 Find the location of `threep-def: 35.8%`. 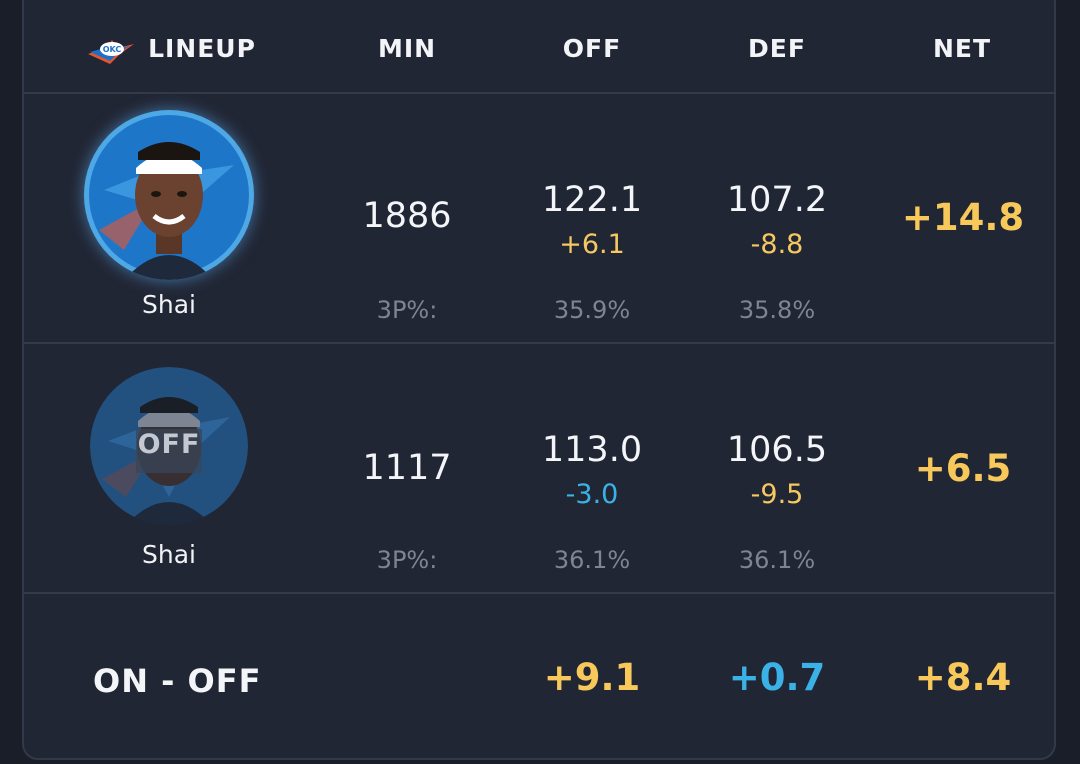

threep-def: 35.8% is located at coordinates (777, 310).